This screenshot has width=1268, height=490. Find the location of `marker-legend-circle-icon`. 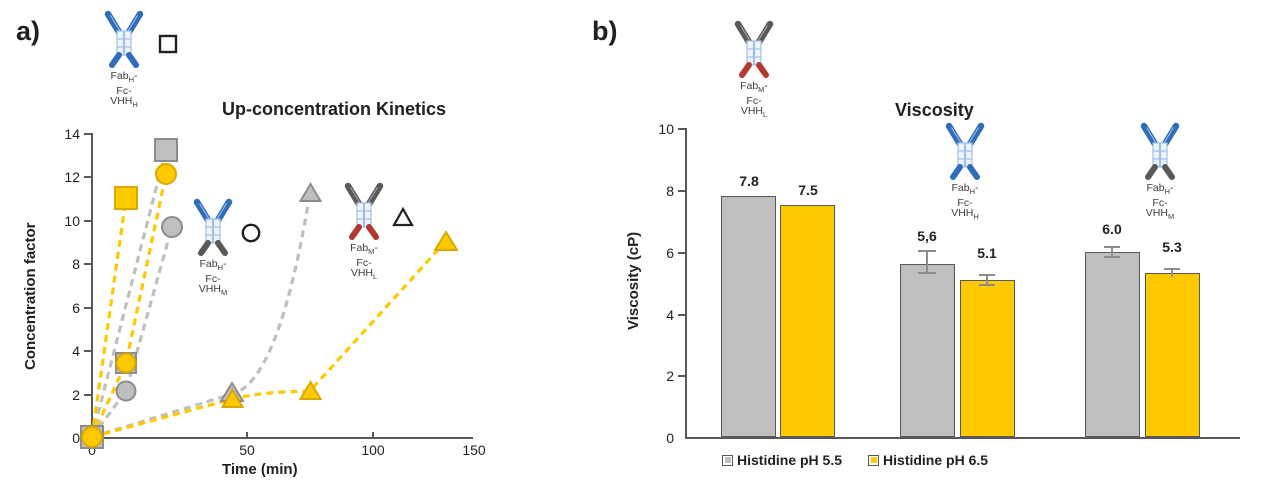

marker-legend-circle-icon is located at coordinates (251, 235).